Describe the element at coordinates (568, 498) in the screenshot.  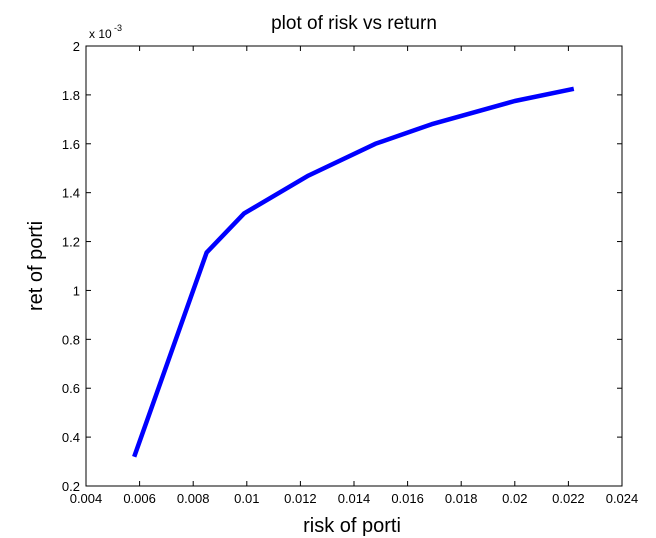
I see `x-tick-label: 0.022` at that location.